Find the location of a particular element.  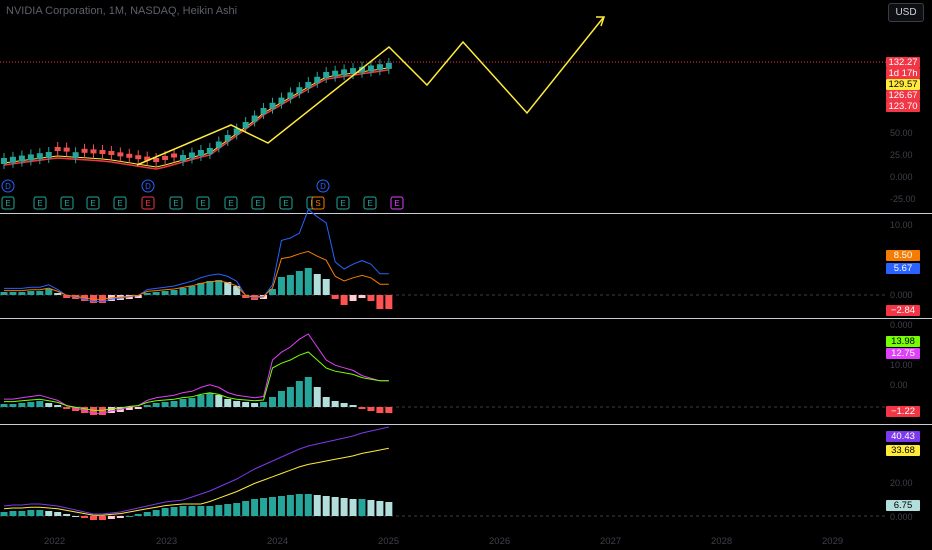

macd3-fast-line is located at coordinates (196, 470).